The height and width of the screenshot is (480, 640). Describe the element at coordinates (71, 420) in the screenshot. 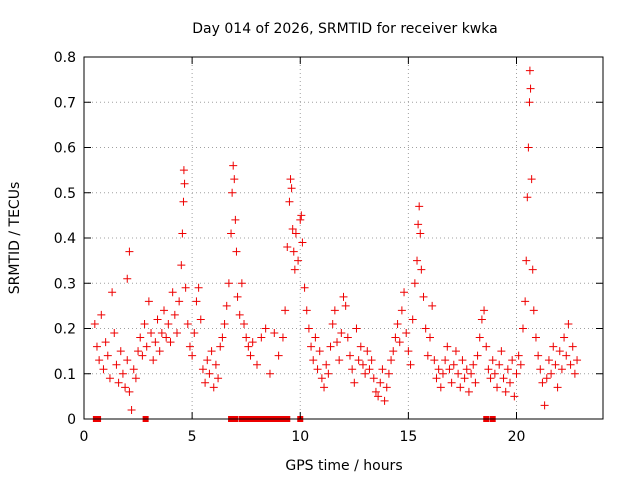

I see `y-tick-label: 0` at that location.